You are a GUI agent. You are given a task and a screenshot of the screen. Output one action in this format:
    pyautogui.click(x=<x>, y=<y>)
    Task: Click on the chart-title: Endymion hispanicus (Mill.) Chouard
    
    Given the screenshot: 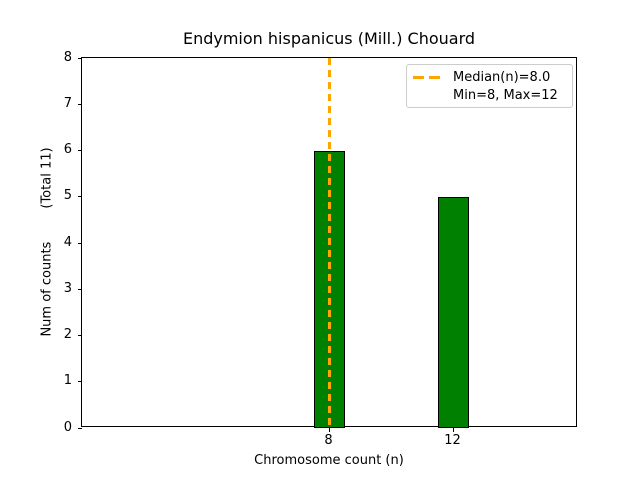 What is the action you would take?
    pyautogui.click(x=329, y=38)
    